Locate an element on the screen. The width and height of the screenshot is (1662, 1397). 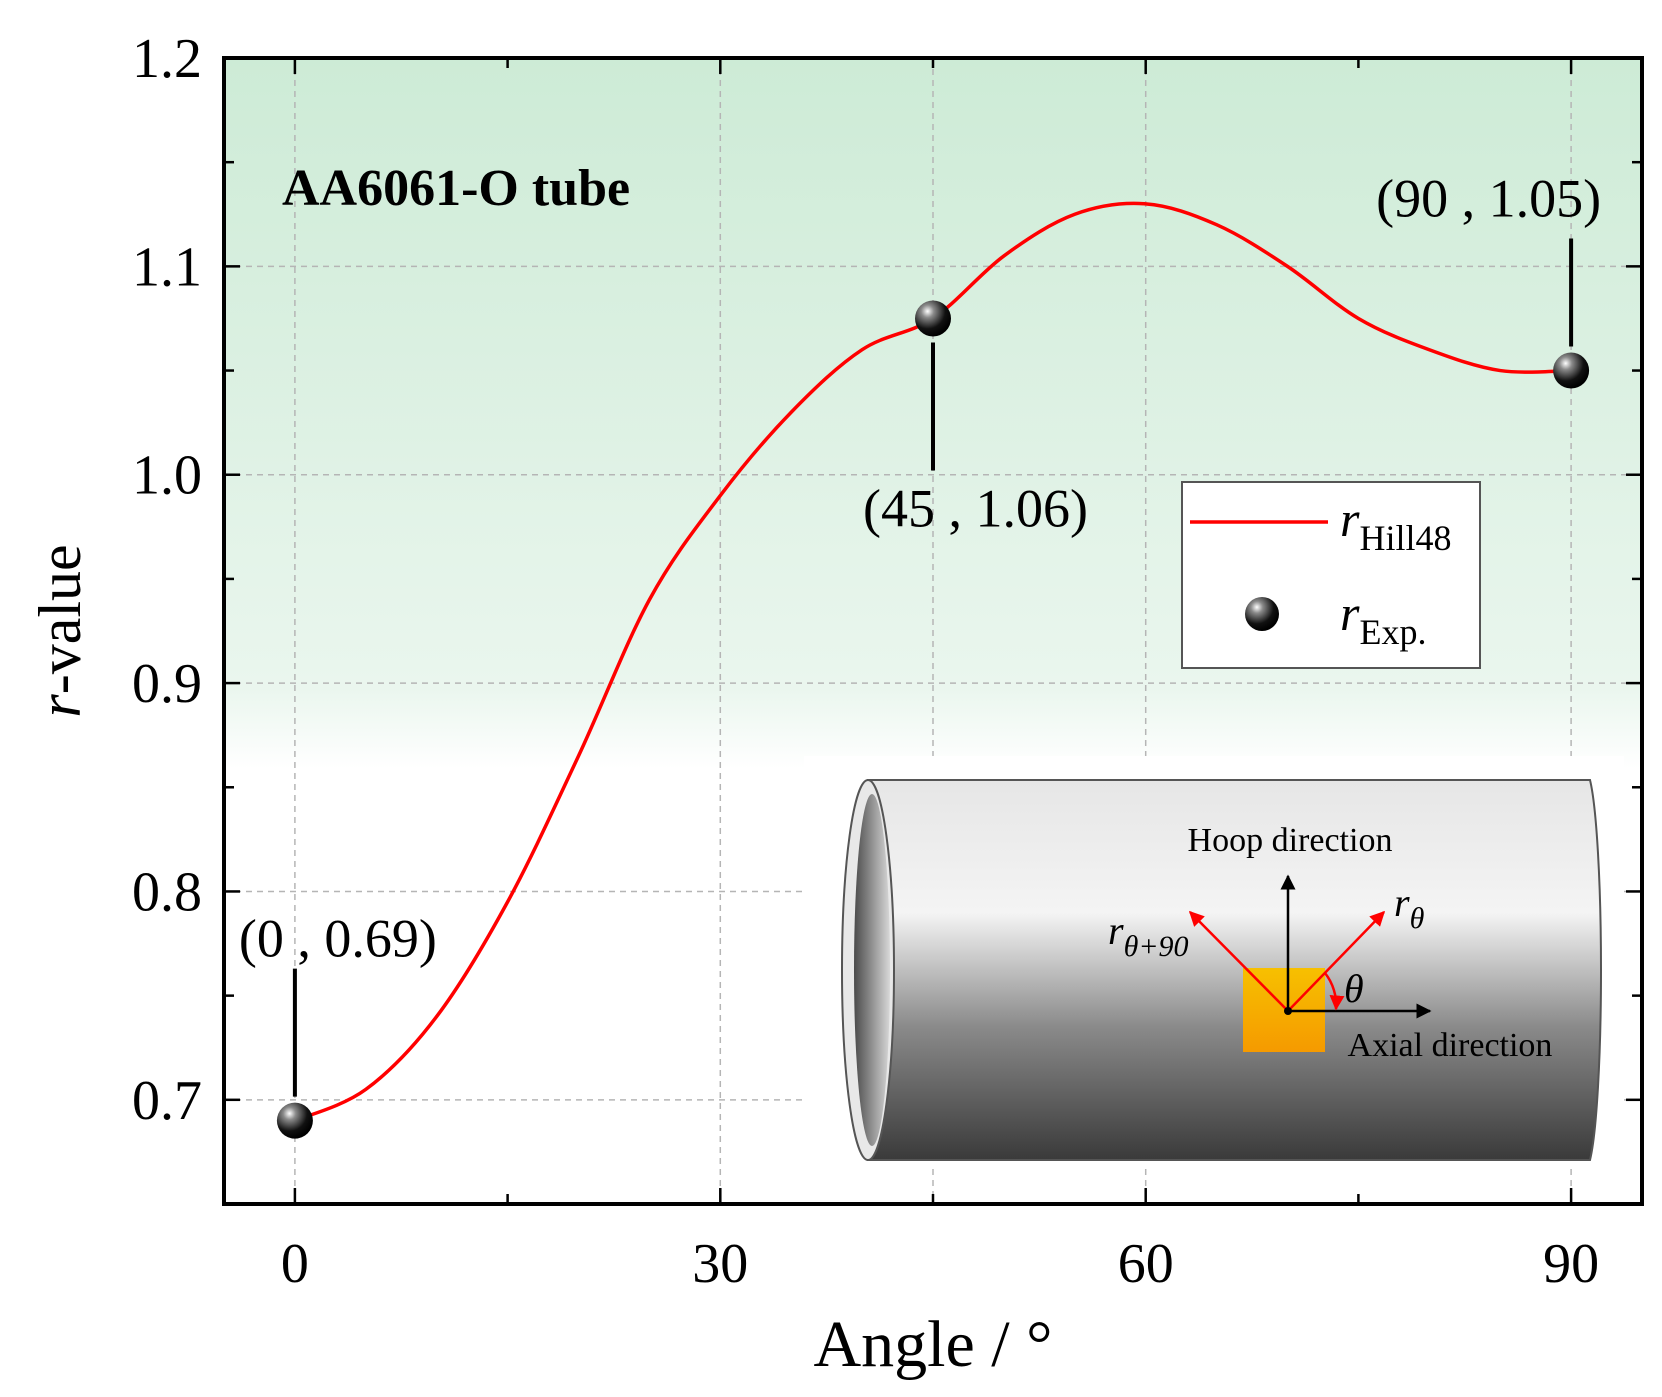
r-theta-sub: θ is located at coordinates (1417, 918).